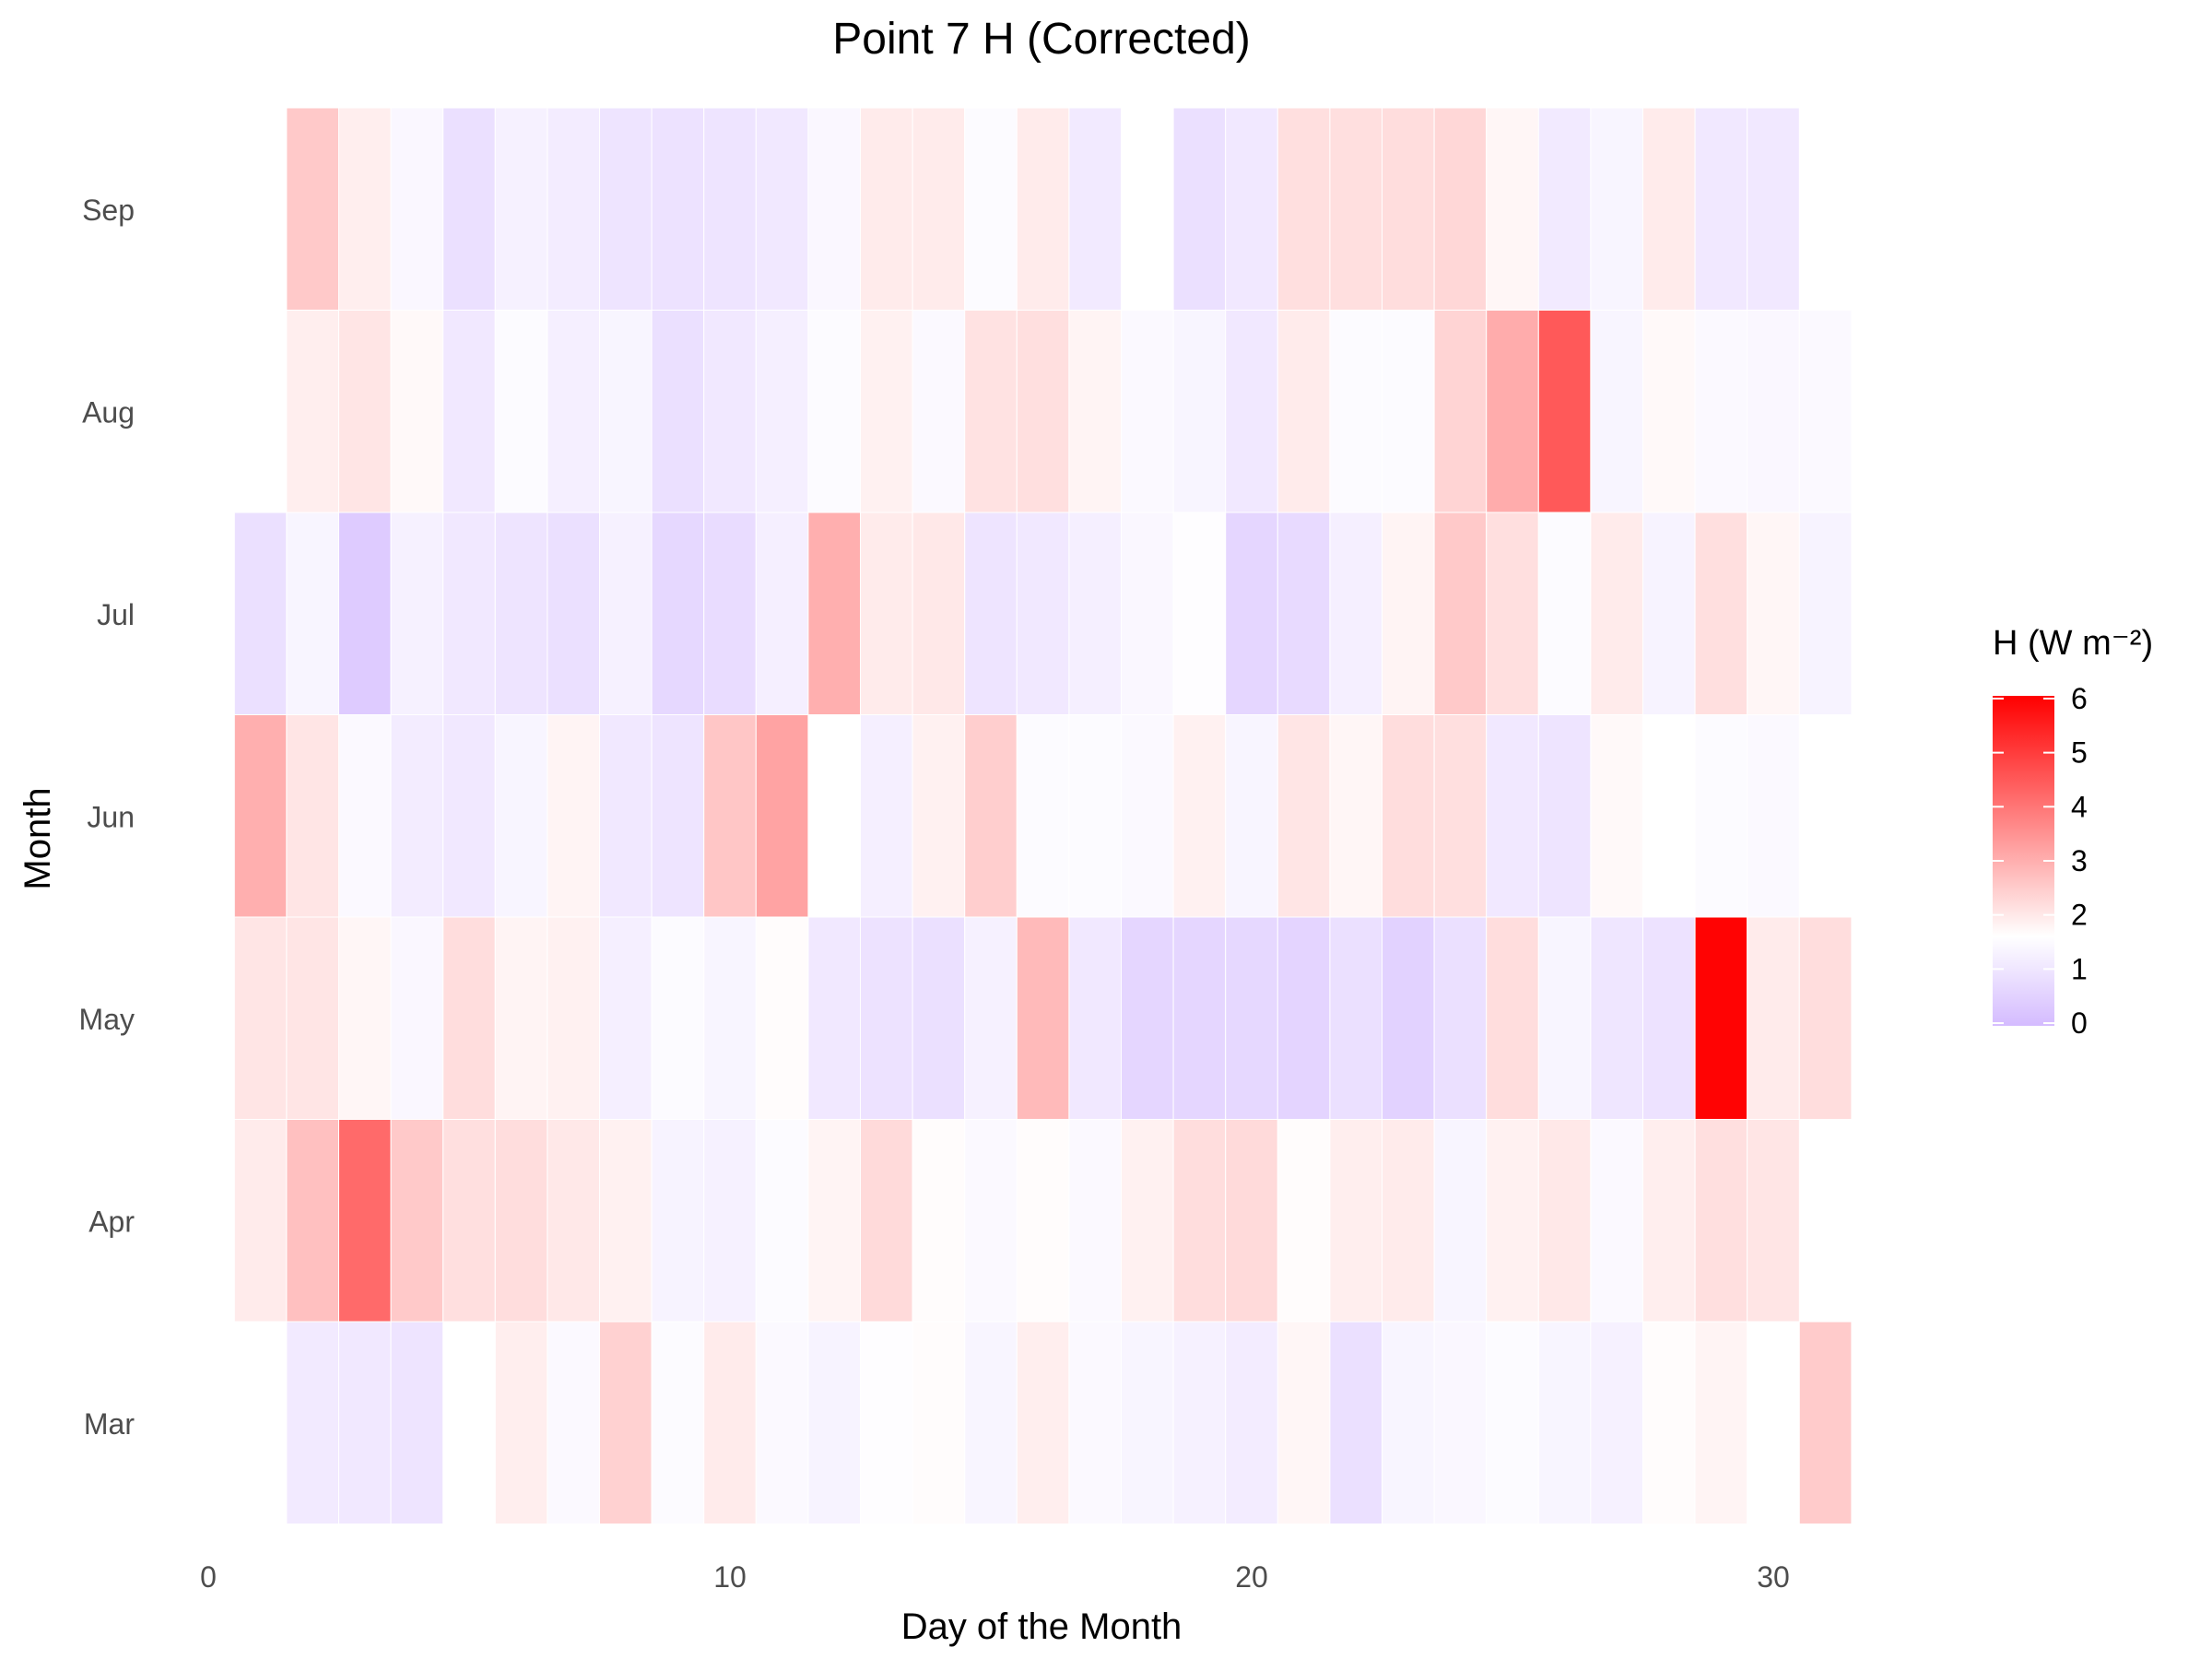  I want to click on legend-title: H (W m⁻²), so click(2073, 643).